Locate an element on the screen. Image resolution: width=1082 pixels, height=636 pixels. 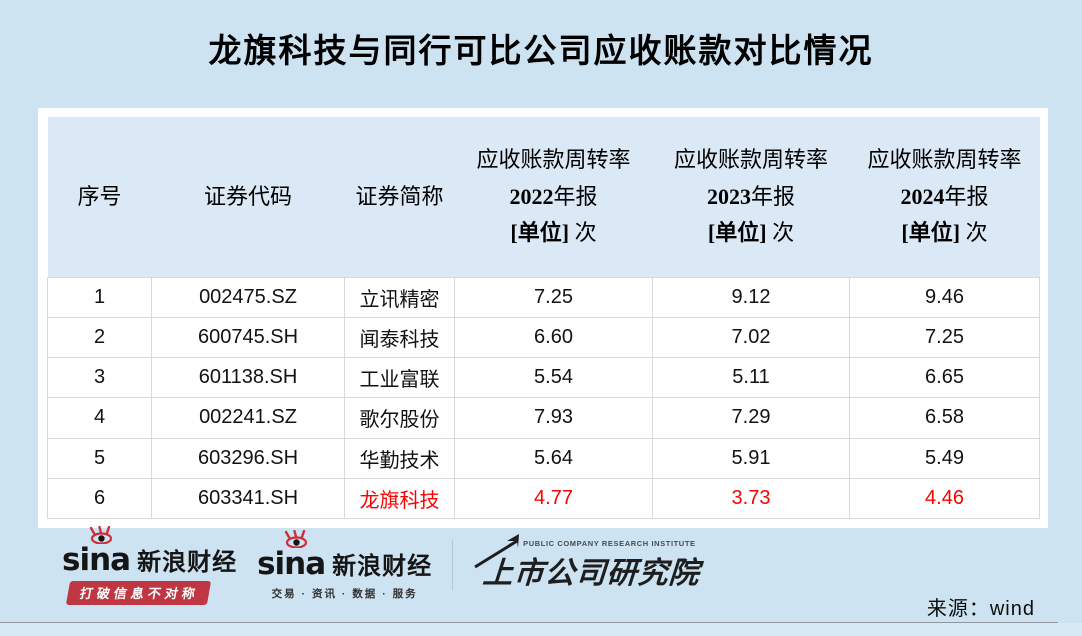
cell-2024: 7.25 is located at coordinates (944, 337).